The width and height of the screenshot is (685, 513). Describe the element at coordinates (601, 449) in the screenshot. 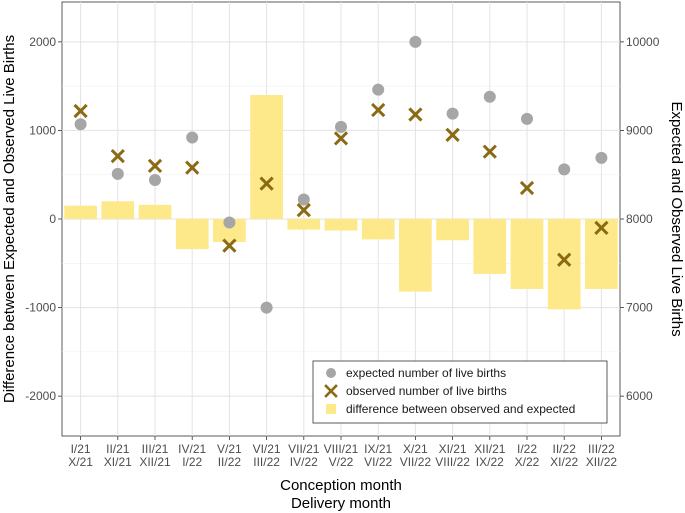

I see `x-tick-label-conception: III/22` at that location.